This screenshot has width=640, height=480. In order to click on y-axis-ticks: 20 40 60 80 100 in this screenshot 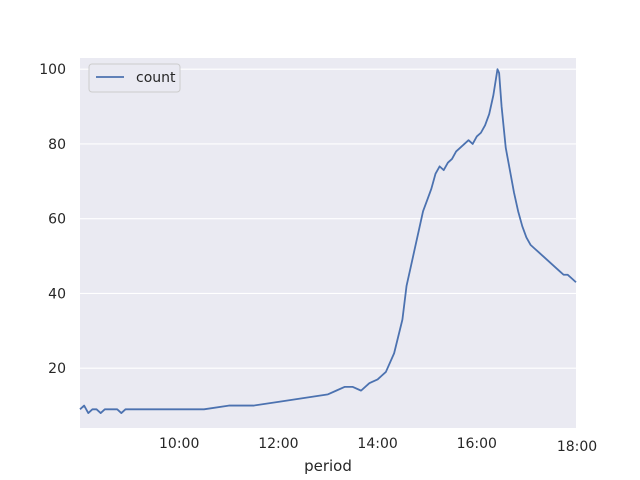, I will do `click(52, 219)`.